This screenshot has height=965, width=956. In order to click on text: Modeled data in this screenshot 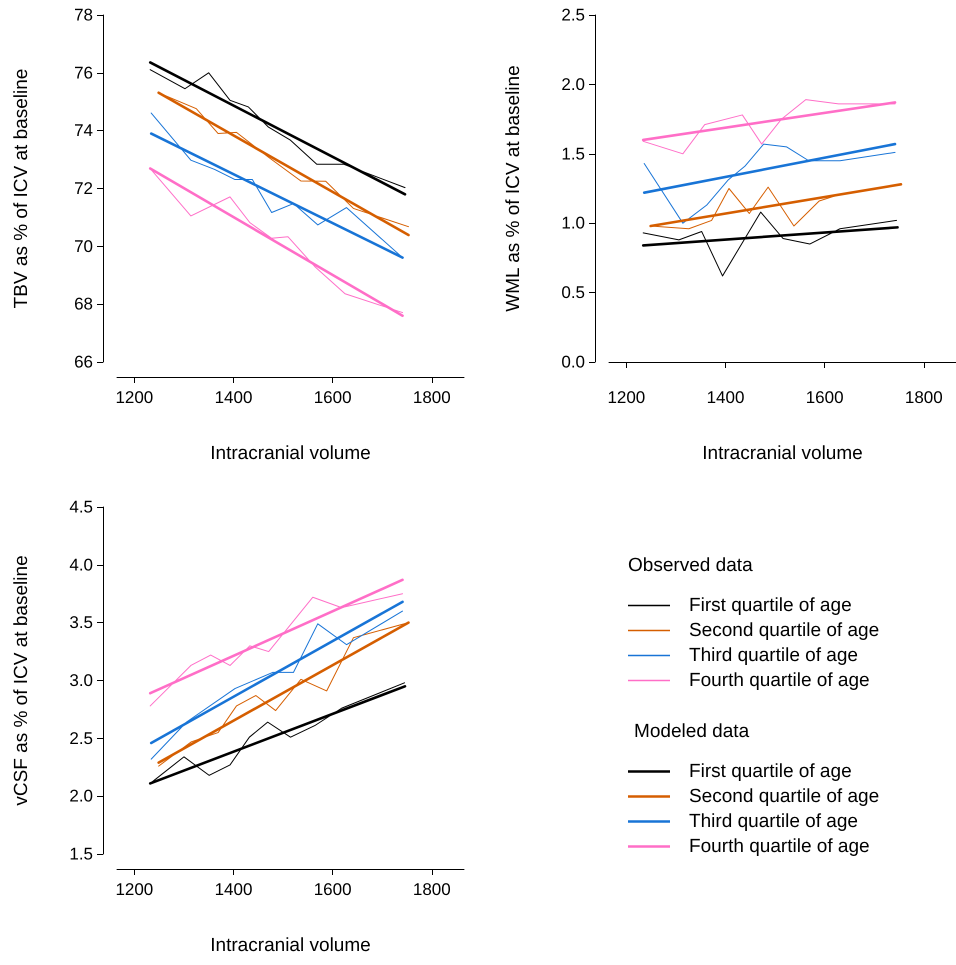, I will do `click(692, 731)`.